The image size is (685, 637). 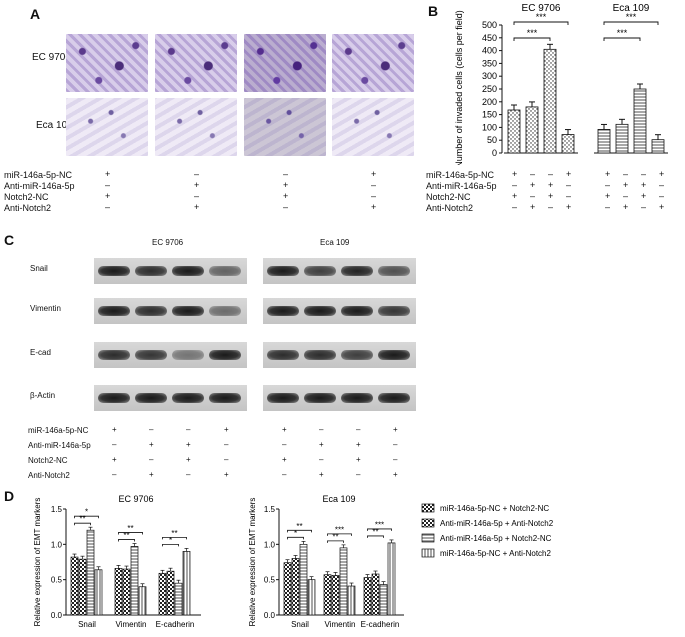 I want to click on x-category-label: E-cadherin, so click(x=175, y=624).